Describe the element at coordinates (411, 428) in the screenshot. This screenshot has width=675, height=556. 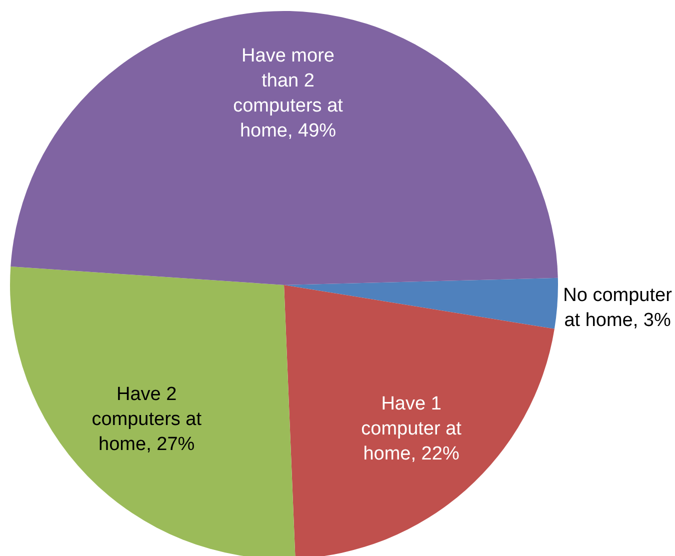
I see `slice-label: Have 1 computer at home, 22%` at that location.